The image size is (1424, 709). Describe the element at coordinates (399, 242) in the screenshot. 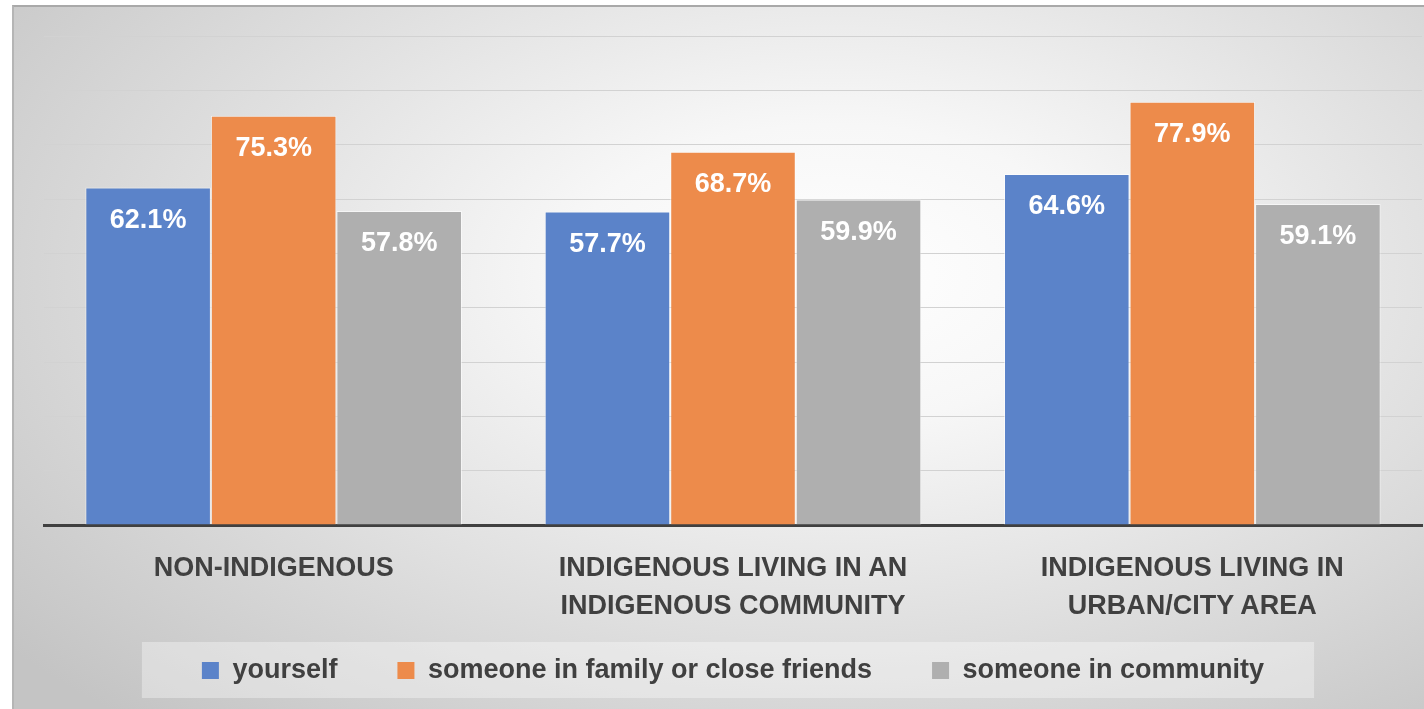

I see `data-label: 57.8%` at that location.